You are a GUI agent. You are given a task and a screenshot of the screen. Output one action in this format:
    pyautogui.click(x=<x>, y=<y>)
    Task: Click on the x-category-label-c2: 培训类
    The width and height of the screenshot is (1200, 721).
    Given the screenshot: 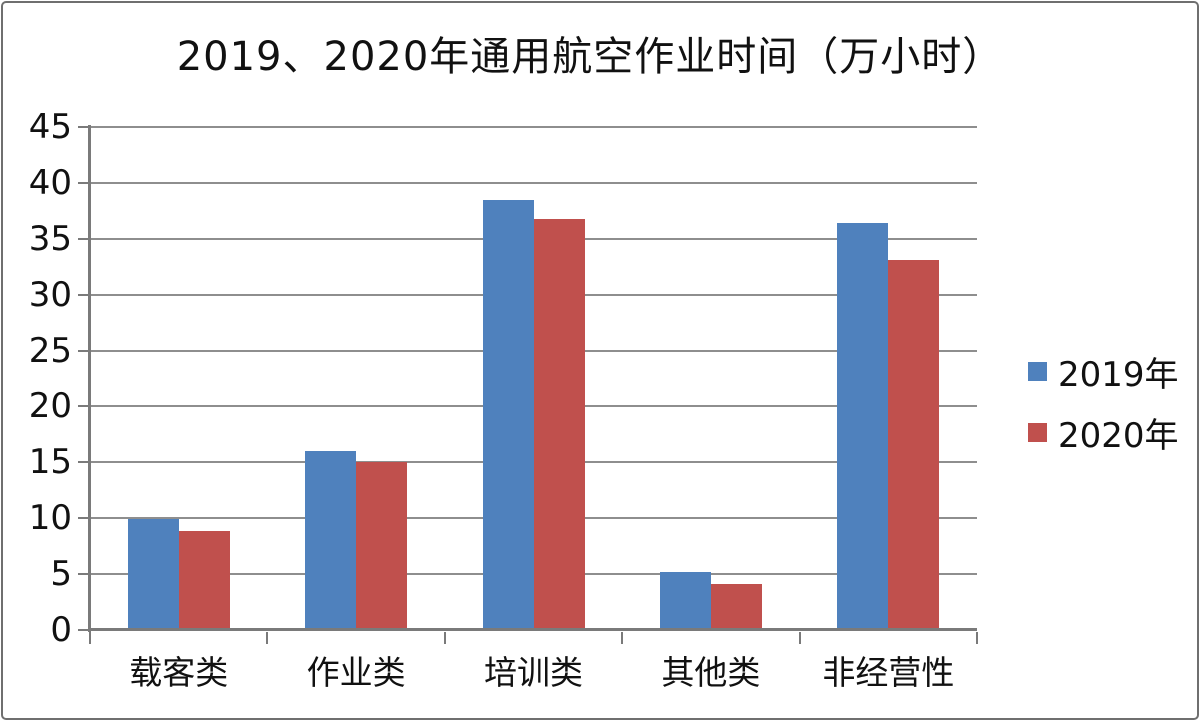 What is the action you would take?
    pyautogui.click(x=534, y=672)
    